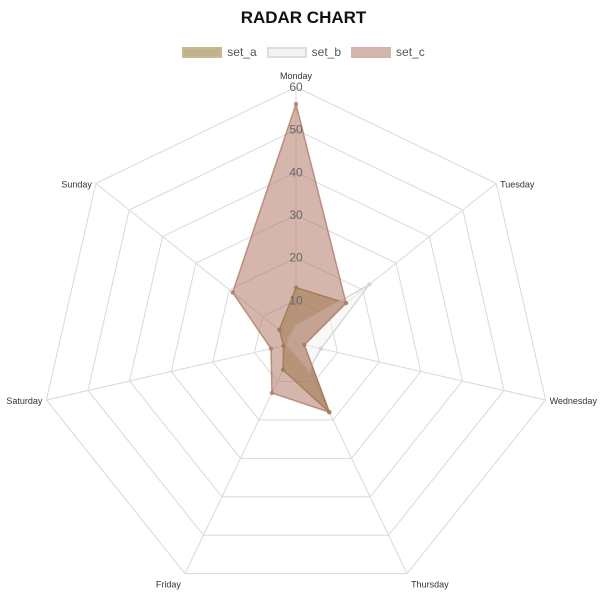  What do you see at coordinates (271, 348) in the screenshot?
I see `point-set-c-saturday` at bounding box center [271, 348].